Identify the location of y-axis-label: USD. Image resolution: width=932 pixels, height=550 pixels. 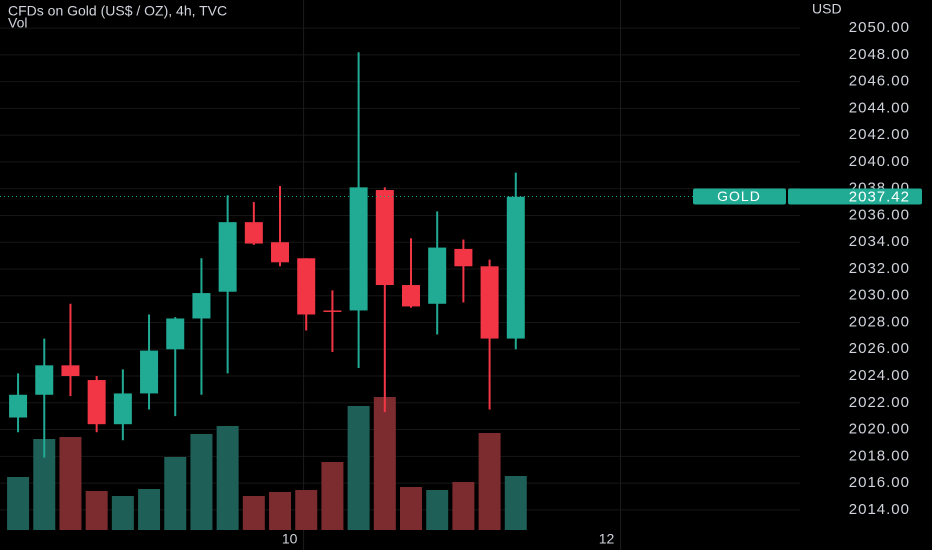
(827, 9).